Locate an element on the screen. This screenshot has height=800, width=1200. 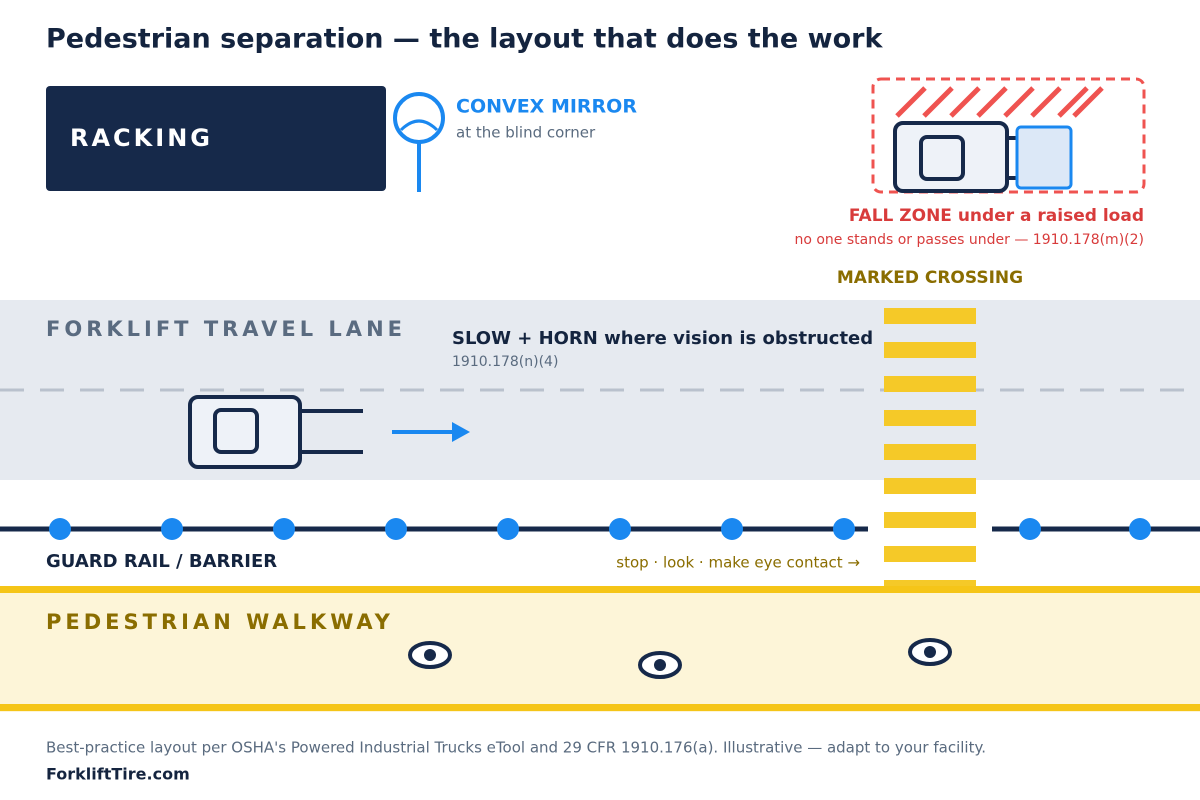
racking-label: RACKING is located at coordinates (141, 138).